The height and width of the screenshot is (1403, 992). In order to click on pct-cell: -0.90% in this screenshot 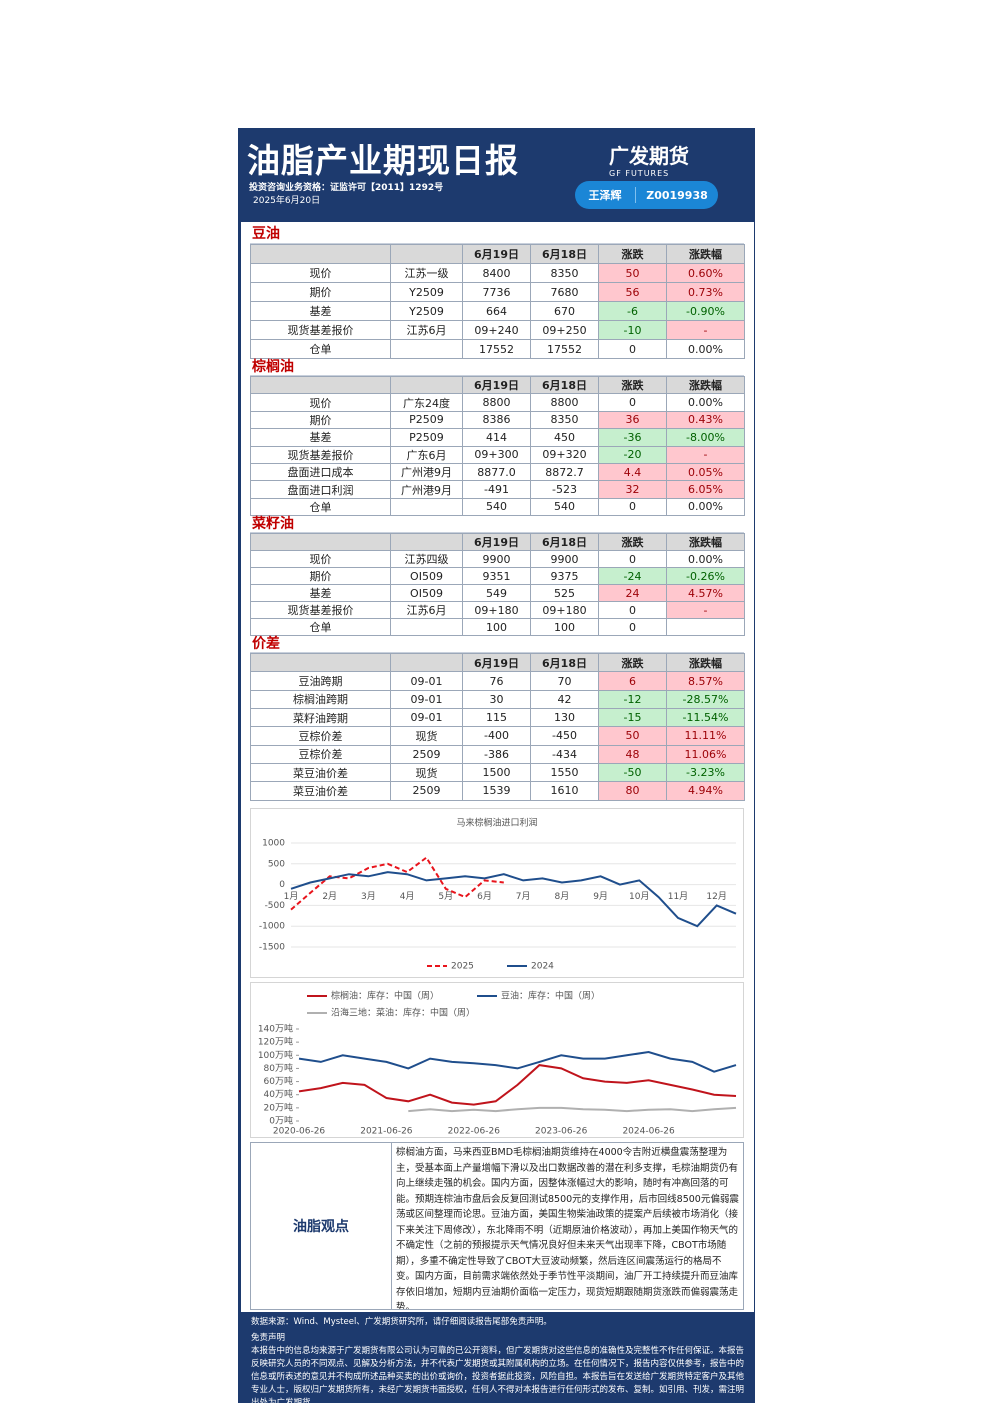, I will do `click(705, 311)`.